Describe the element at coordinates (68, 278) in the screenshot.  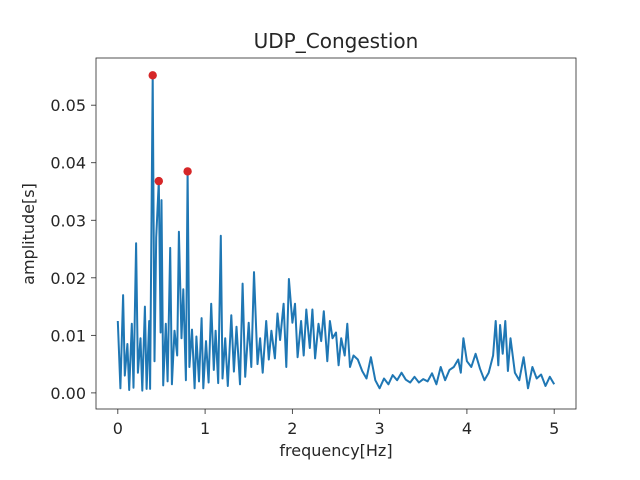
I see `y-tick-label: 0.02` at that location.